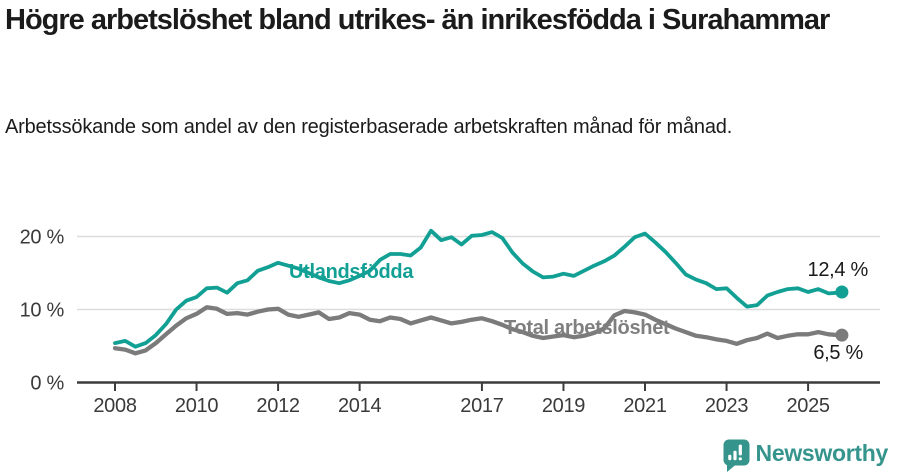 The width and height of the screenshot is (900, 474). What do you see at coordinates (838, 353) in the screenshot?
I see `end-value-label-total: 6,5 %` at bounding box center [838, 353].